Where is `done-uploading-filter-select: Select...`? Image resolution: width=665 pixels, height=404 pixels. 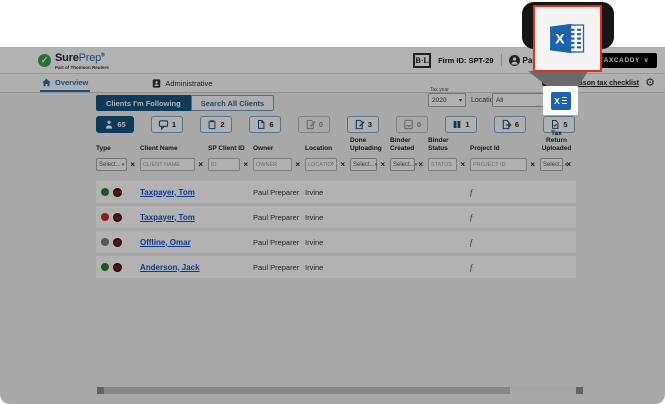
done-uploading-filter-select: Select... is located at coordinates (364, 164).